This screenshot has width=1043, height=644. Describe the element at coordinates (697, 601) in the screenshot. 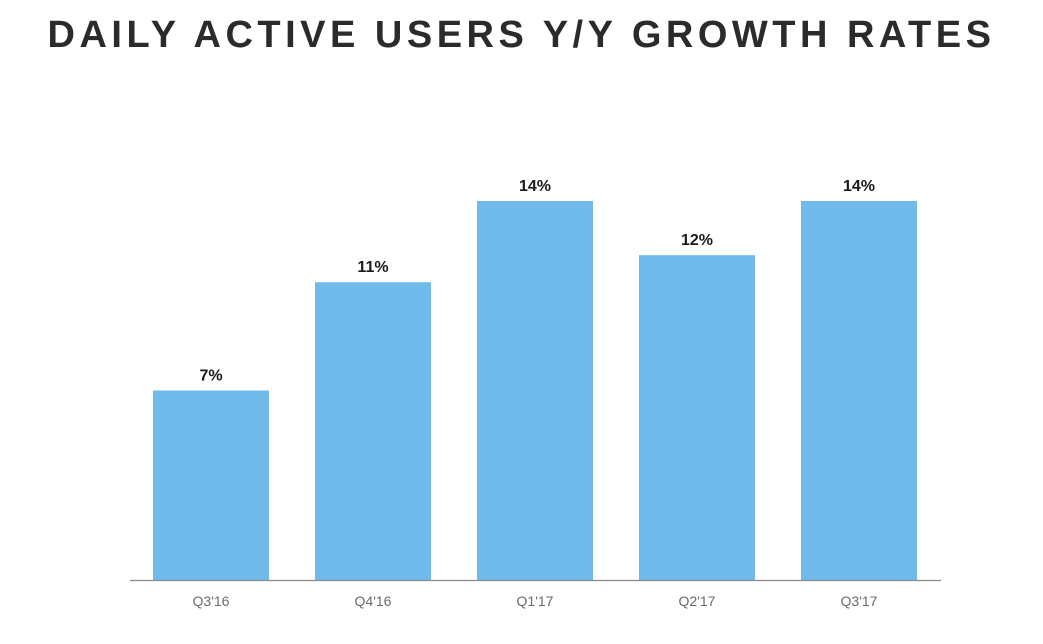

I see `x-tick-label-3: Q2'17` at that location.